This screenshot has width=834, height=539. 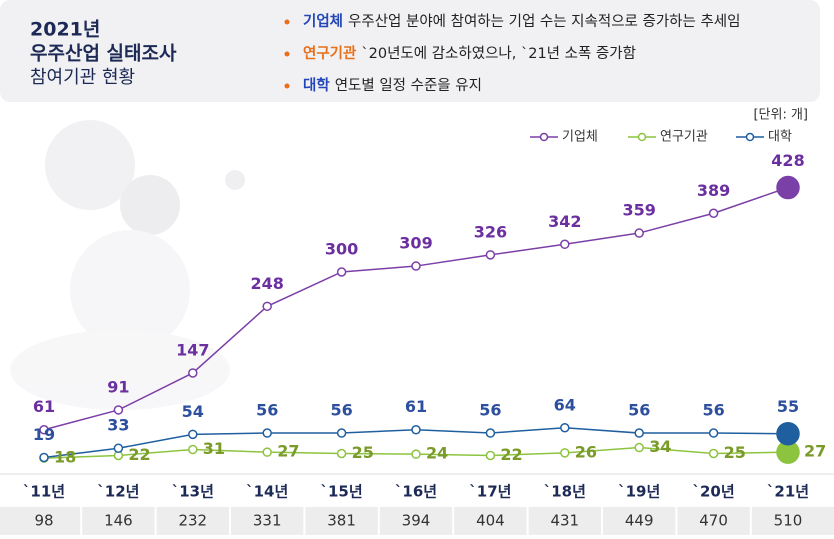 I want to click on bullet: 연구기관 `20년도에 감소하였으나, `21년 소폭 증가함, so click(x=469, y=53).